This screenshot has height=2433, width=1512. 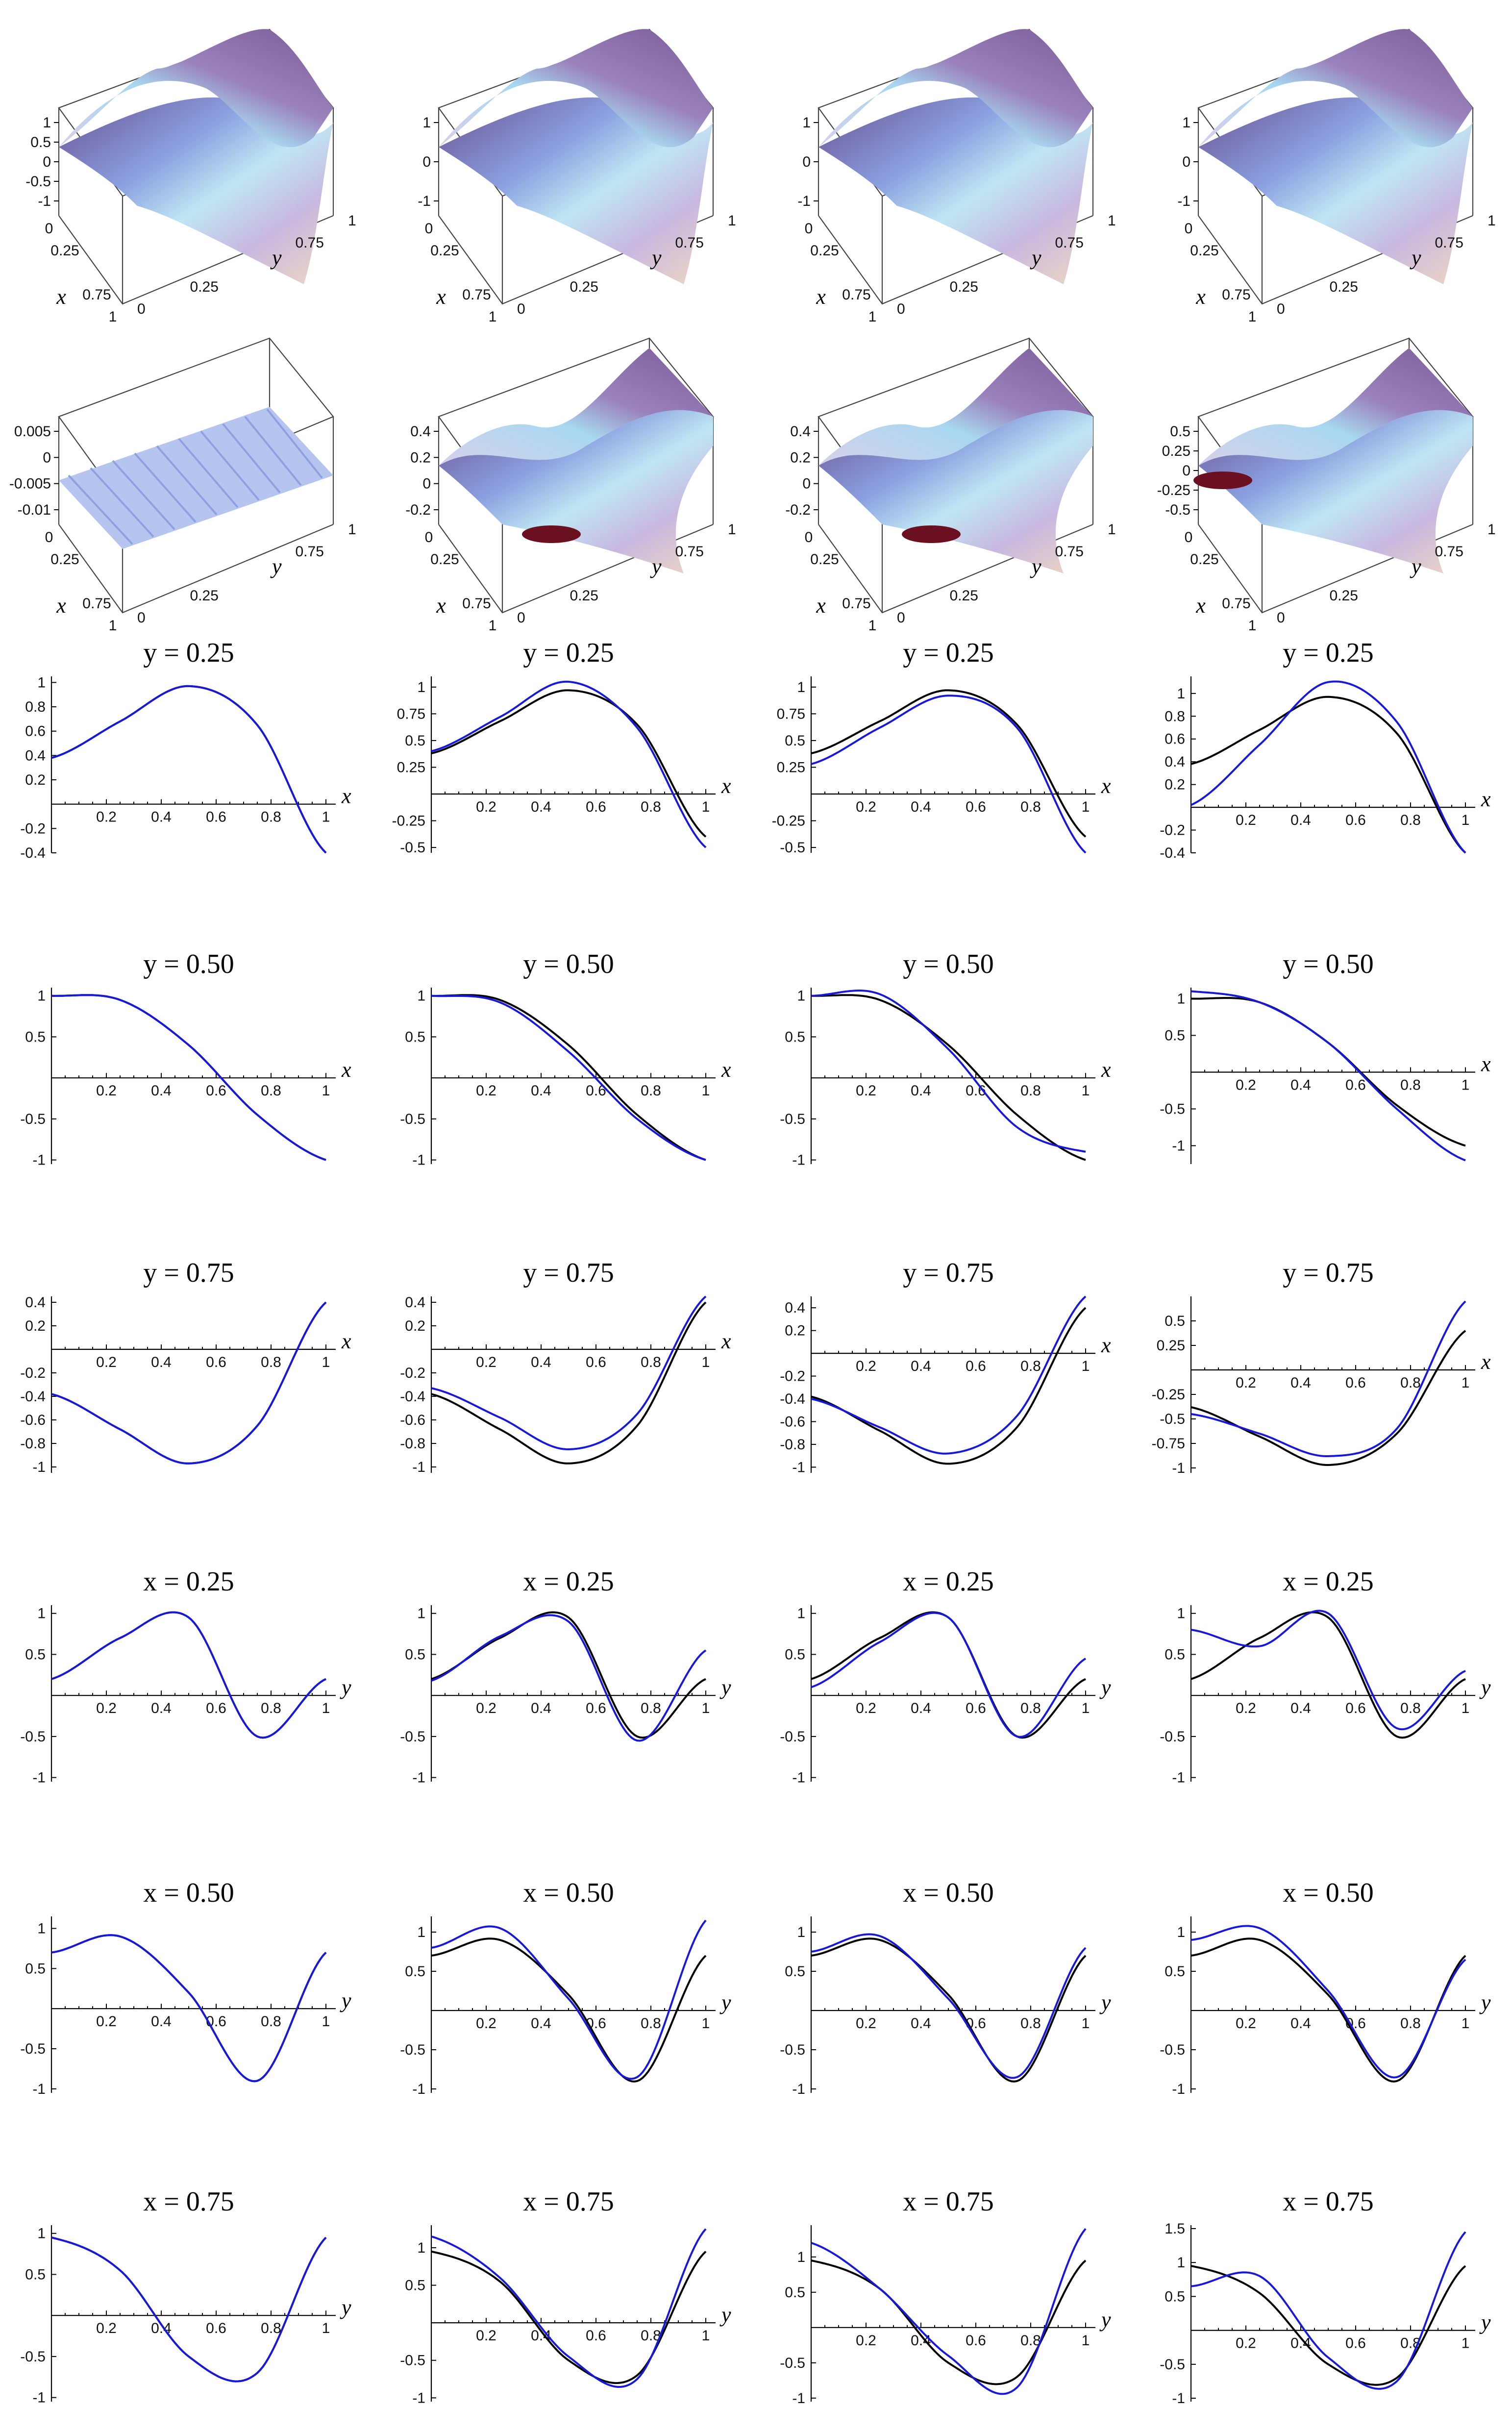 What do you see at coordinates (1327, 486) in the screenshot?
I see `surface-panel-r2-c4: 0.5 0.25 0 -0.25 -0.5 0 0.25 0.75 1 x 0 0.25 0.75 1 y` at bounding box center [1327, 486].